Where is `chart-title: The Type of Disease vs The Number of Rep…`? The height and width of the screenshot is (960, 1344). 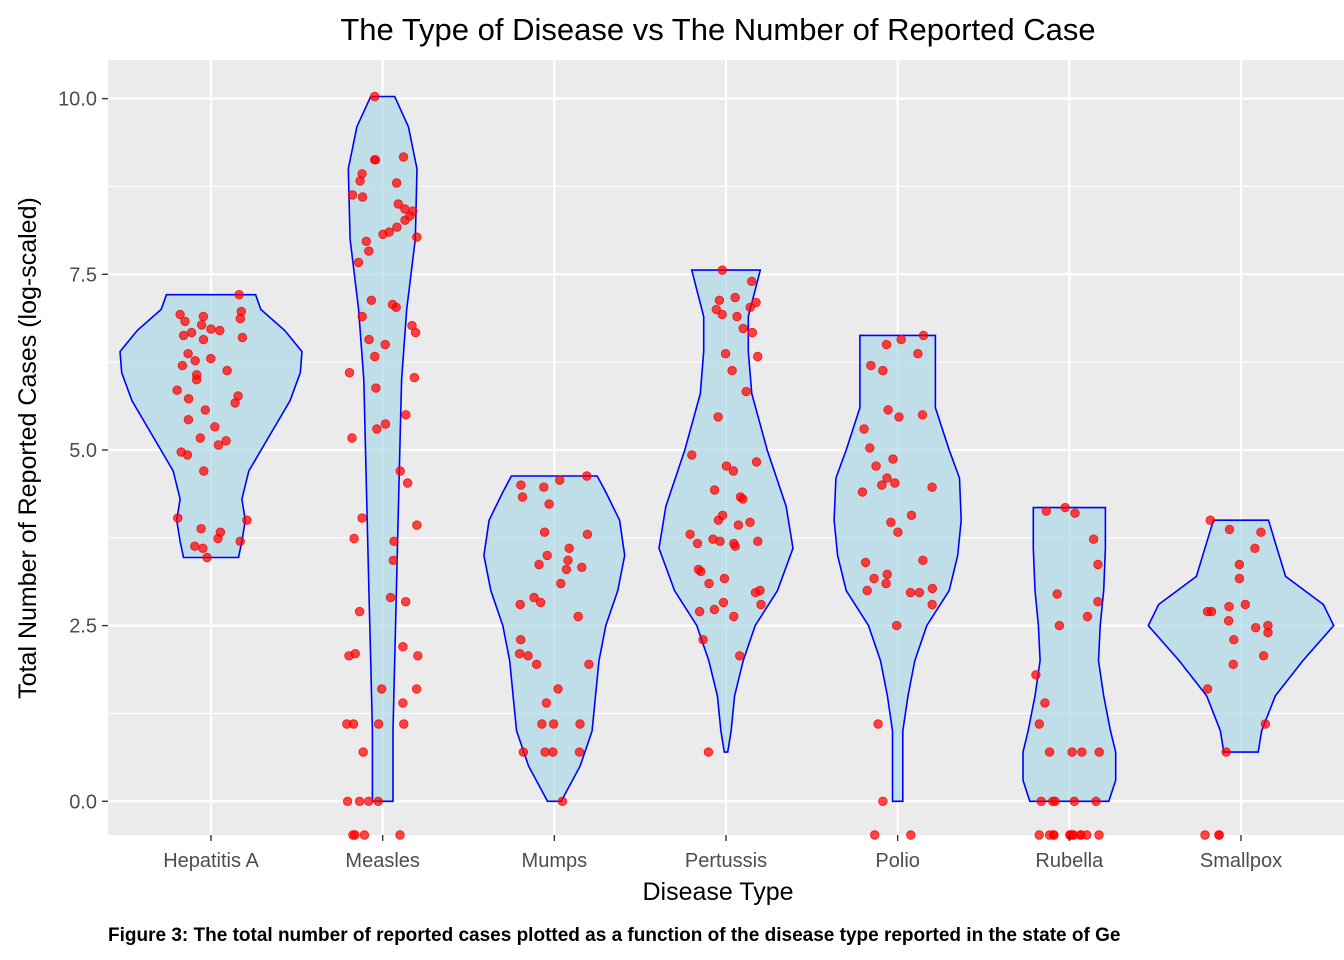 chart-title: The Type of Disease vs The Number of Rep… is located at coordinates (717, 29).